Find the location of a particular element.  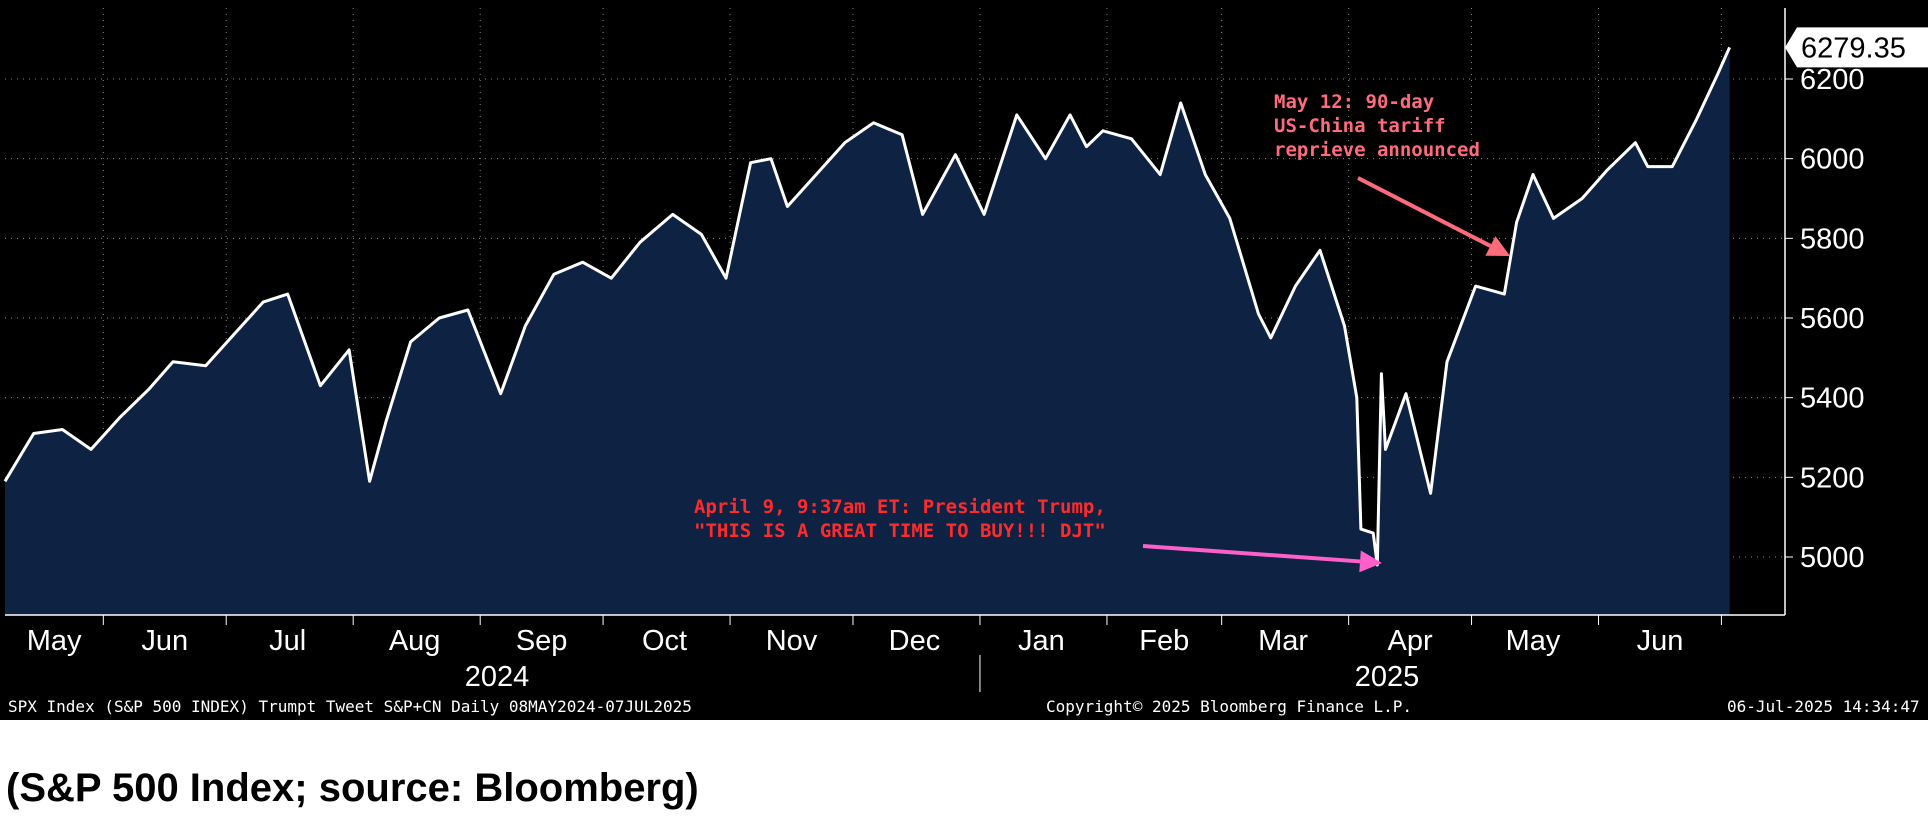

y-tick-label: 5200 is located at coordinates (1832, 478).